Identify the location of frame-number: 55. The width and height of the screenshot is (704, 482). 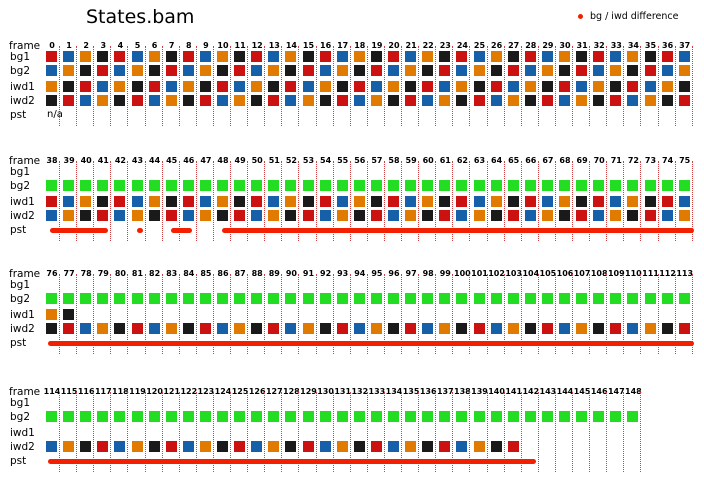
(343, 160).